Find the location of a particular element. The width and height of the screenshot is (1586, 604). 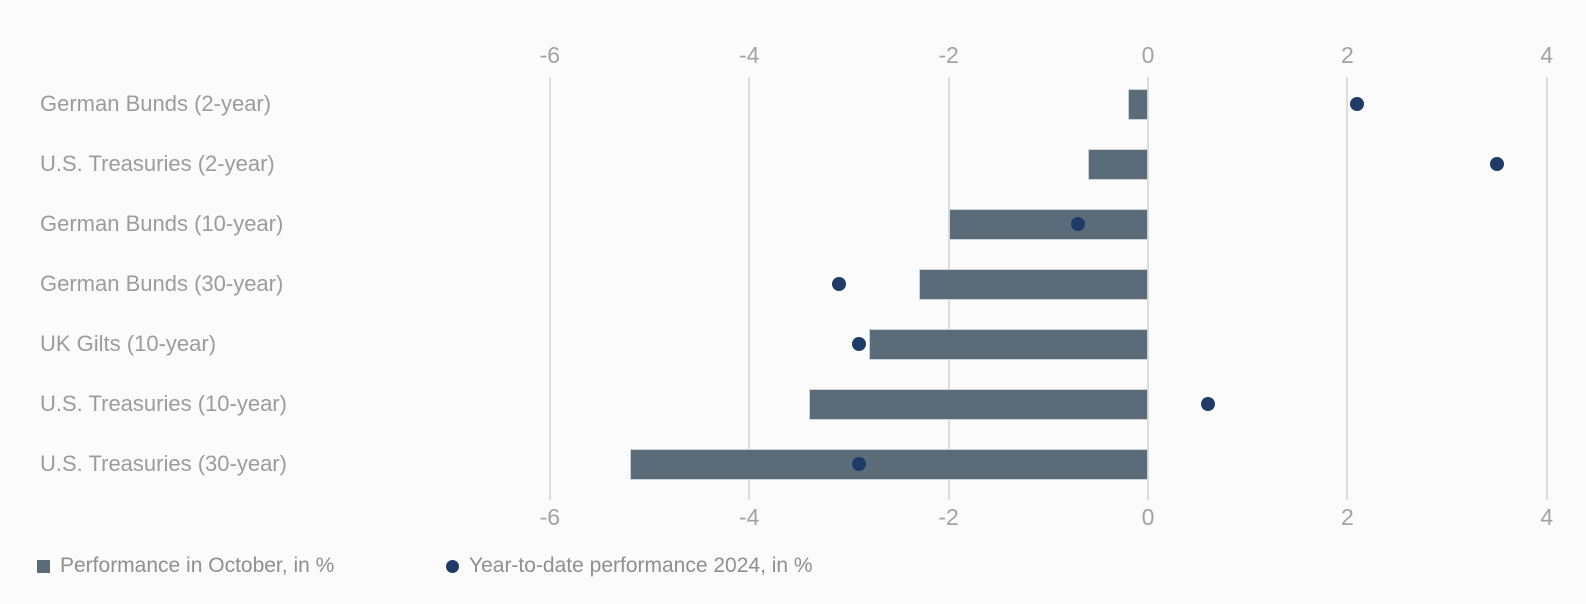

x-tick-label-bottom: -6 is located at coordinates (550, 517).